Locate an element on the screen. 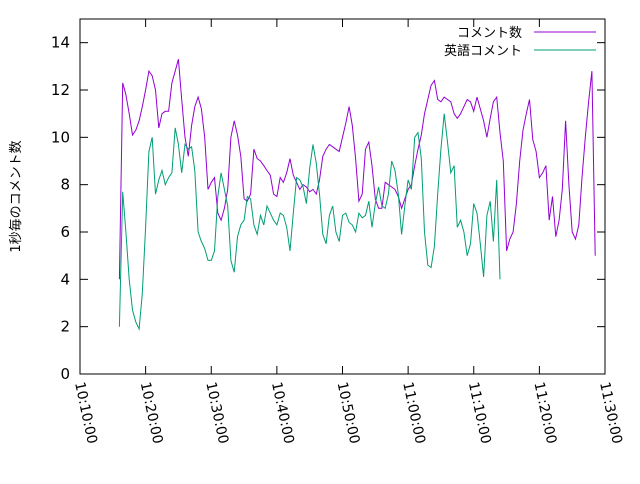 This screenshot has height=484, width=640. y-tick-label: 0 is located at coordinates (65, 374).